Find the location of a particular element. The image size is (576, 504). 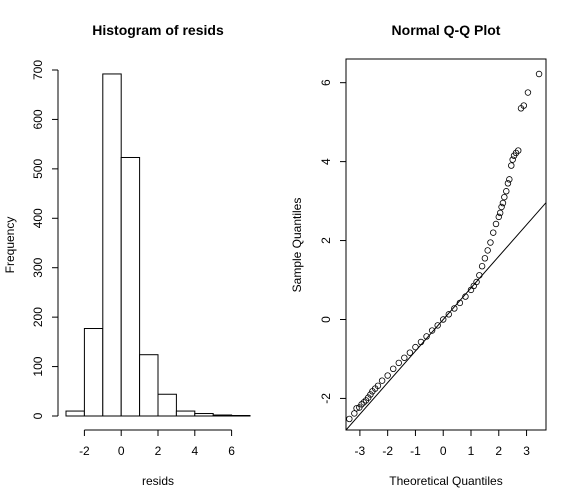

qq-x-tick-label: -1 is located at coordinates (415, 451).